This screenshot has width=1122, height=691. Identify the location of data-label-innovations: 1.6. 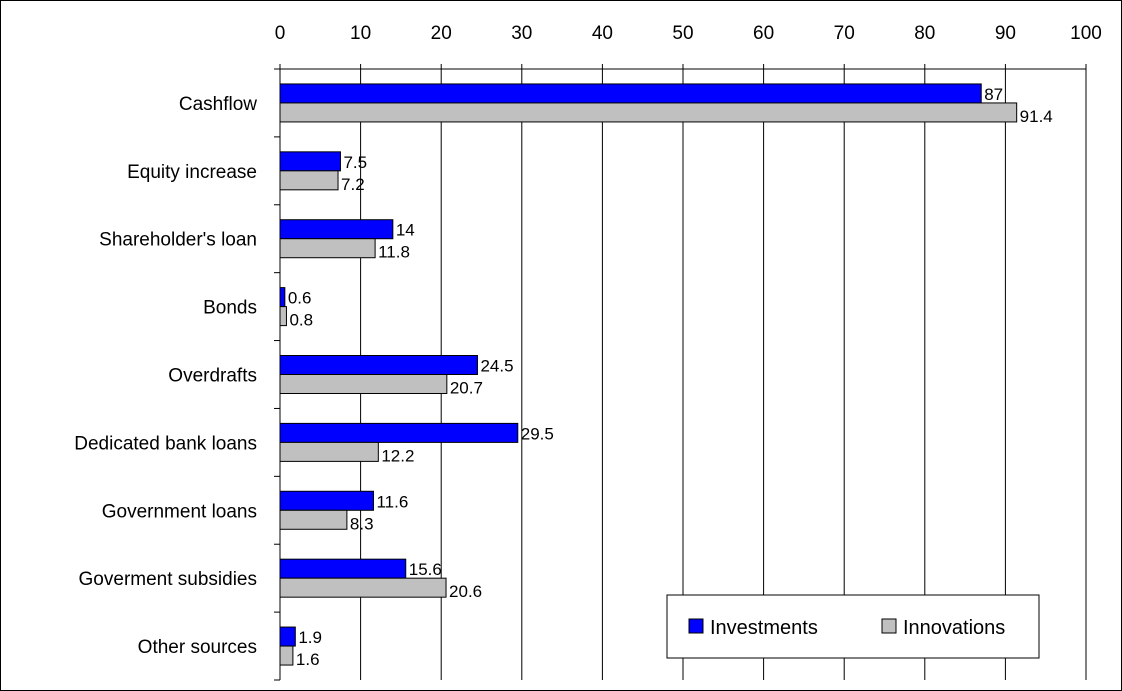
(308, 659).